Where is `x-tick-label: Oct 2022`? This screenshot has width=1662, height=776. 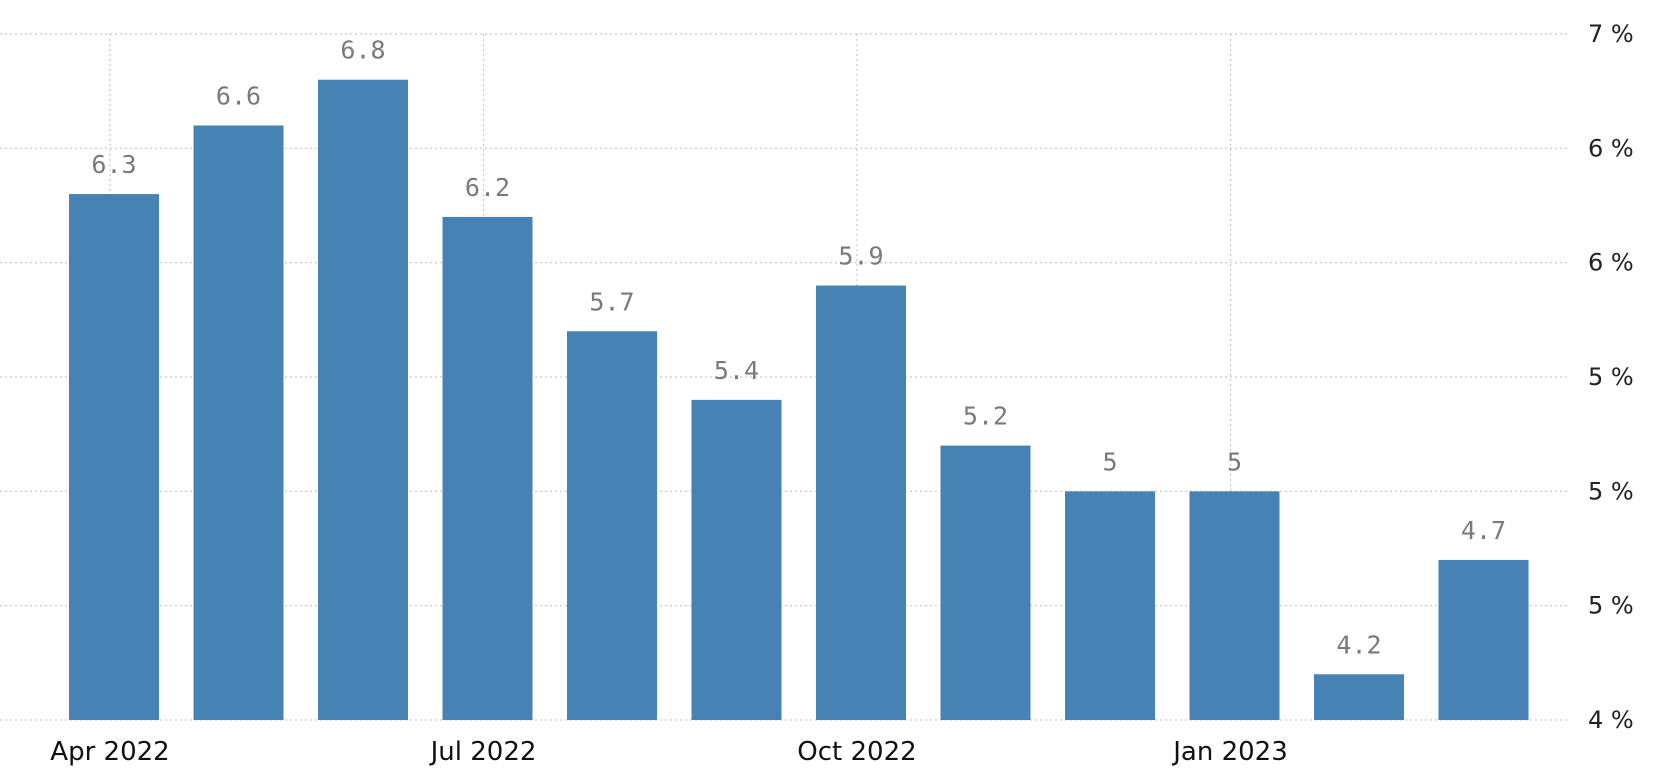 x-tick-label: Oct 2022 is located at coordinates (856, 752).